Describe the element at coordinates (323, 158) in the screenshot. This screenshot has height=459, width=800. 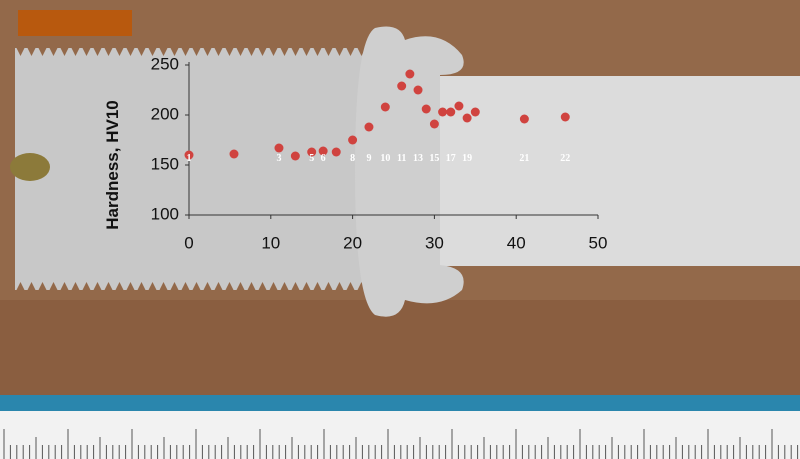
I see `point-label: 6` at that location.